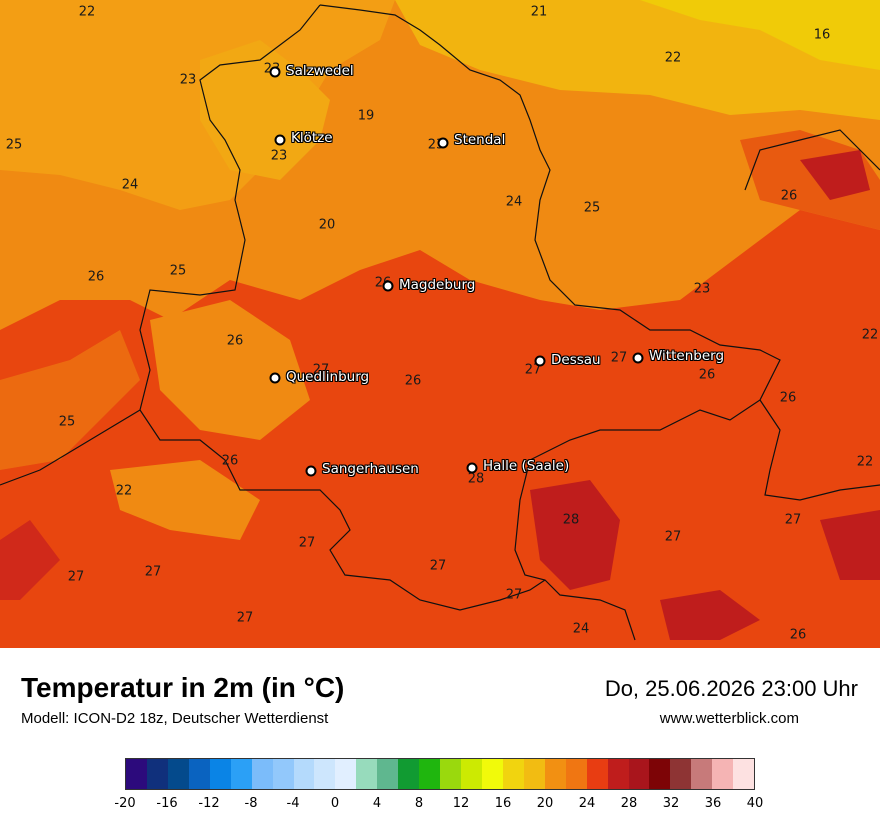 The width and height of the screenshot is (880, 830). Describe the element at coordinates (480, 140) in the screenshot. I see `city-label-stendal: Stendal` at that location.